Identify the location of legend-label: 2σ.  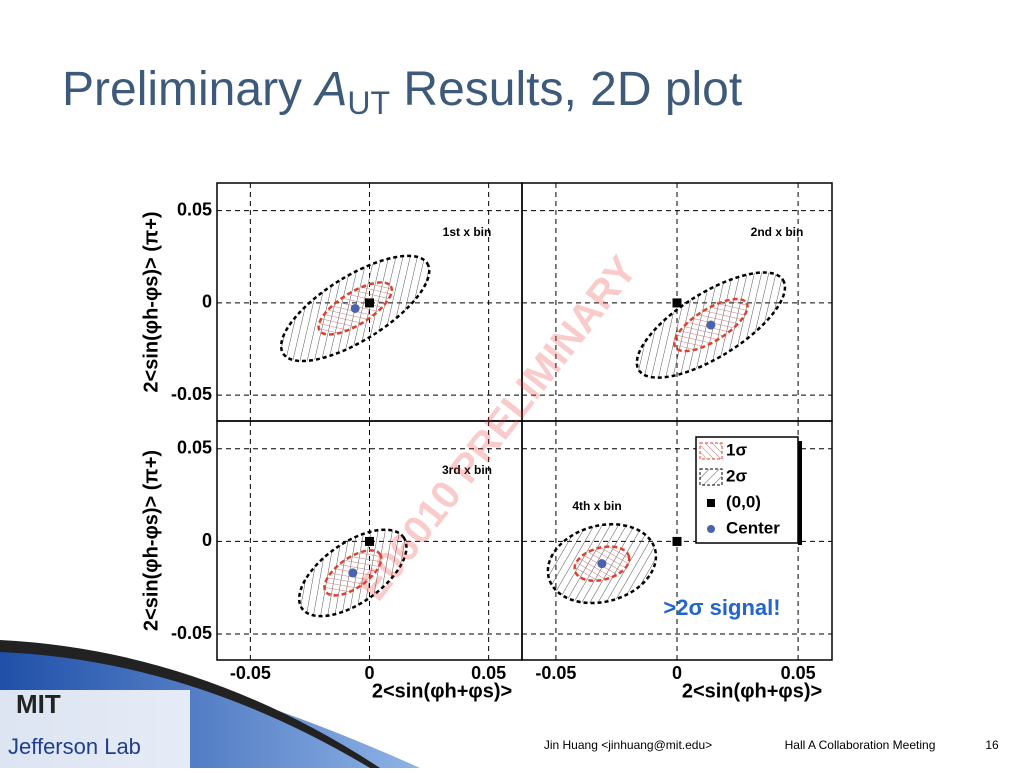
(736, 475).